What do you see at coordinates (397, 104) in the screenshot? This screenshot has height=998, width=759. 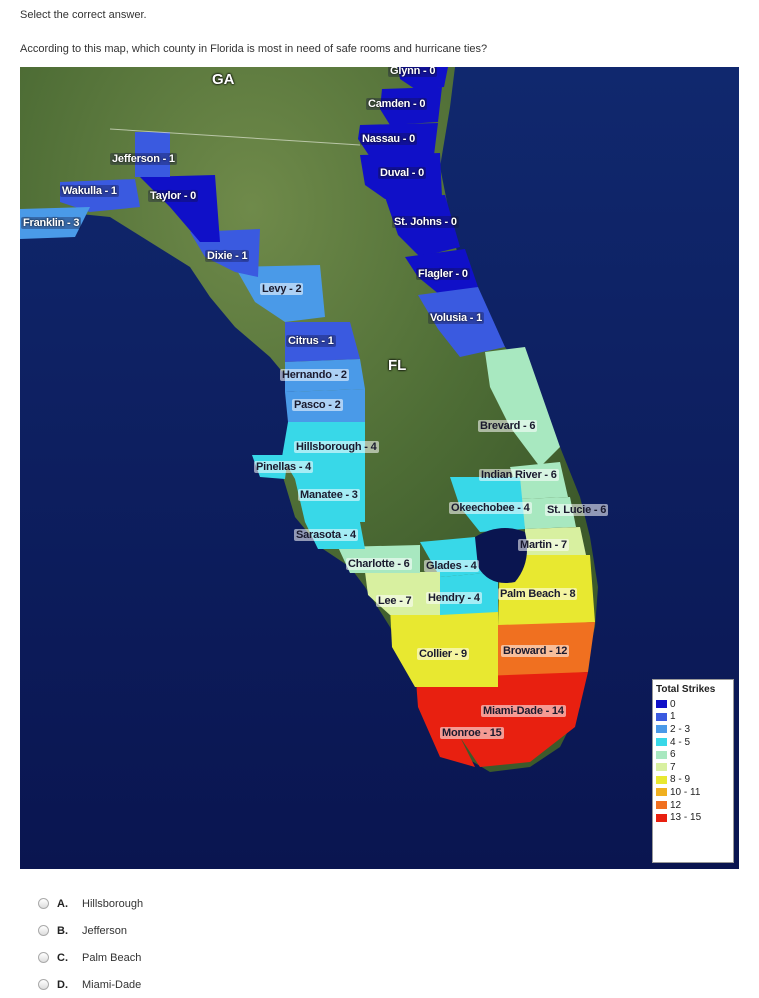 I see `county-label-camden: Camden - 0` at bounding box center [397, 104].